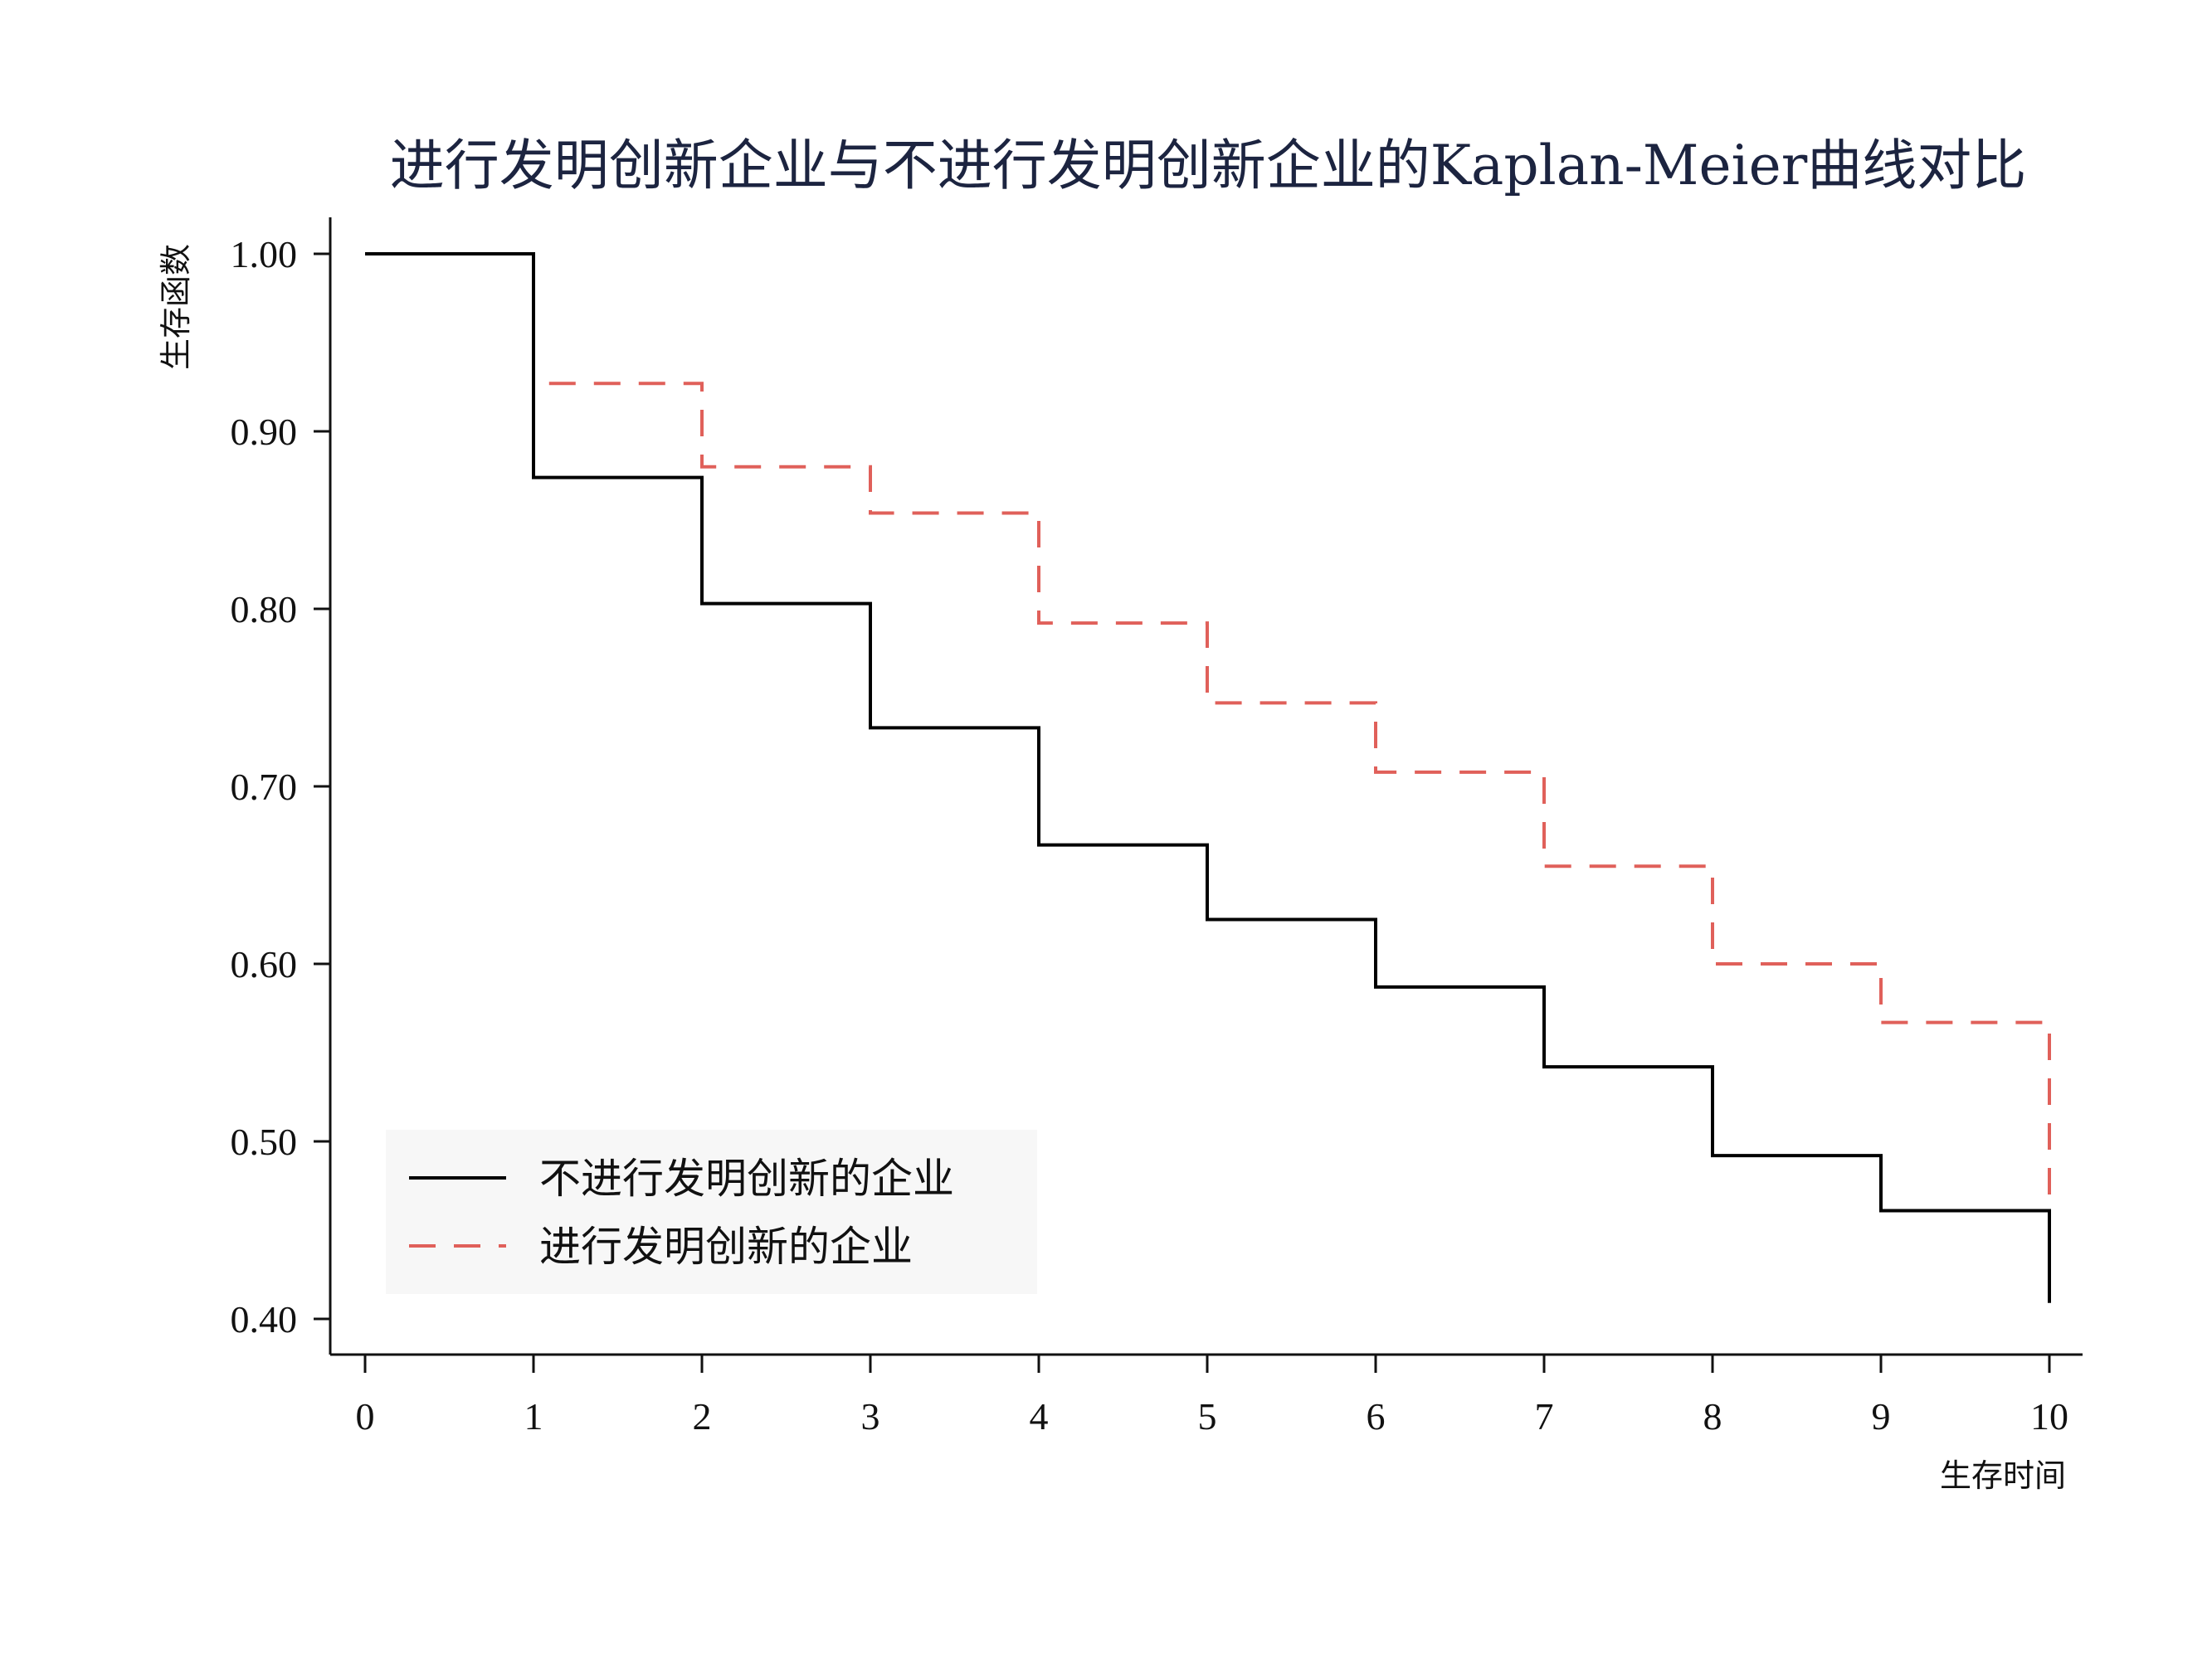 This screenshot has height=1659, width=2212. Describe the element at coordinates (1712, 1416) in the screenshot. I see `x-tick-label: 8` at that location.